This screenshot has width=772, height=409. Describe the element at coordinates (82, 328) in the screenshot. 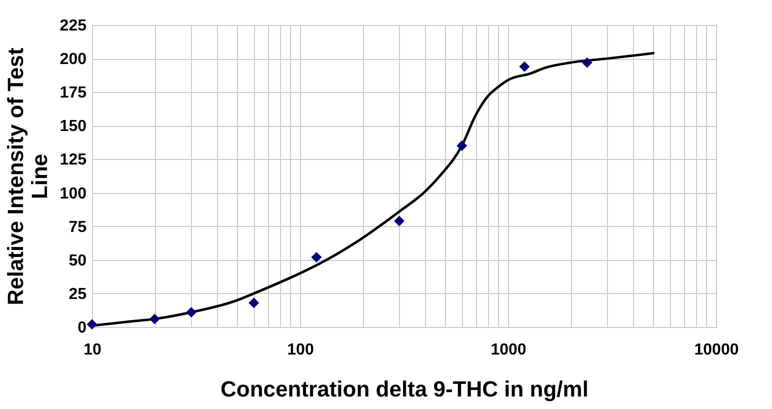

I see `y-tick-label: 0` at that location.